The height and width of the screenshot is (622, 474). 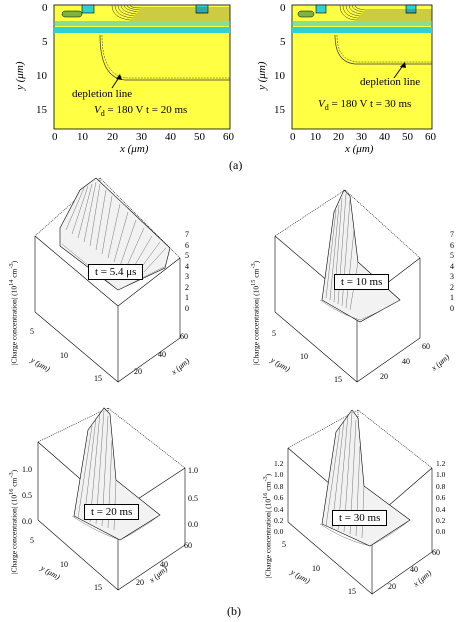 What do you see at coordinates (97, 110) in the screenshot?
I see `panel-a1-condition-v: V` at bounding box center [97, 110].